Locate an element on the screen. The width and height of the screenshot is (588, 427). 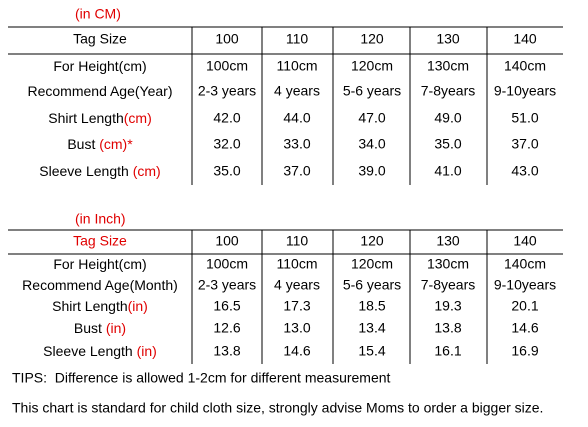
cell: 16.9 is located at coordinates (524, 351).